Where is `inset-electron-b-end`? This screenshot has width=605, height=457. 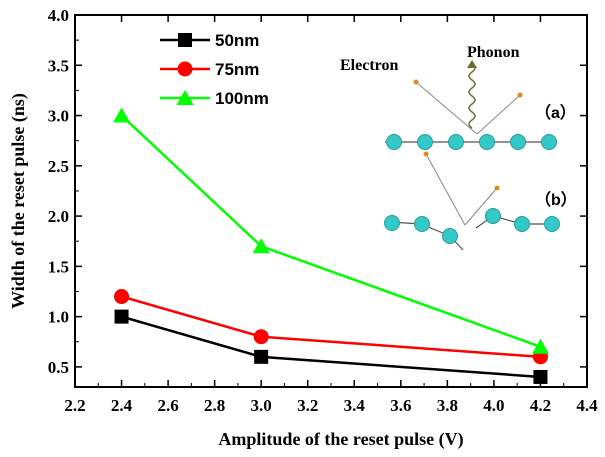 inset-electron-b-end is located at coordinates (497, 188).